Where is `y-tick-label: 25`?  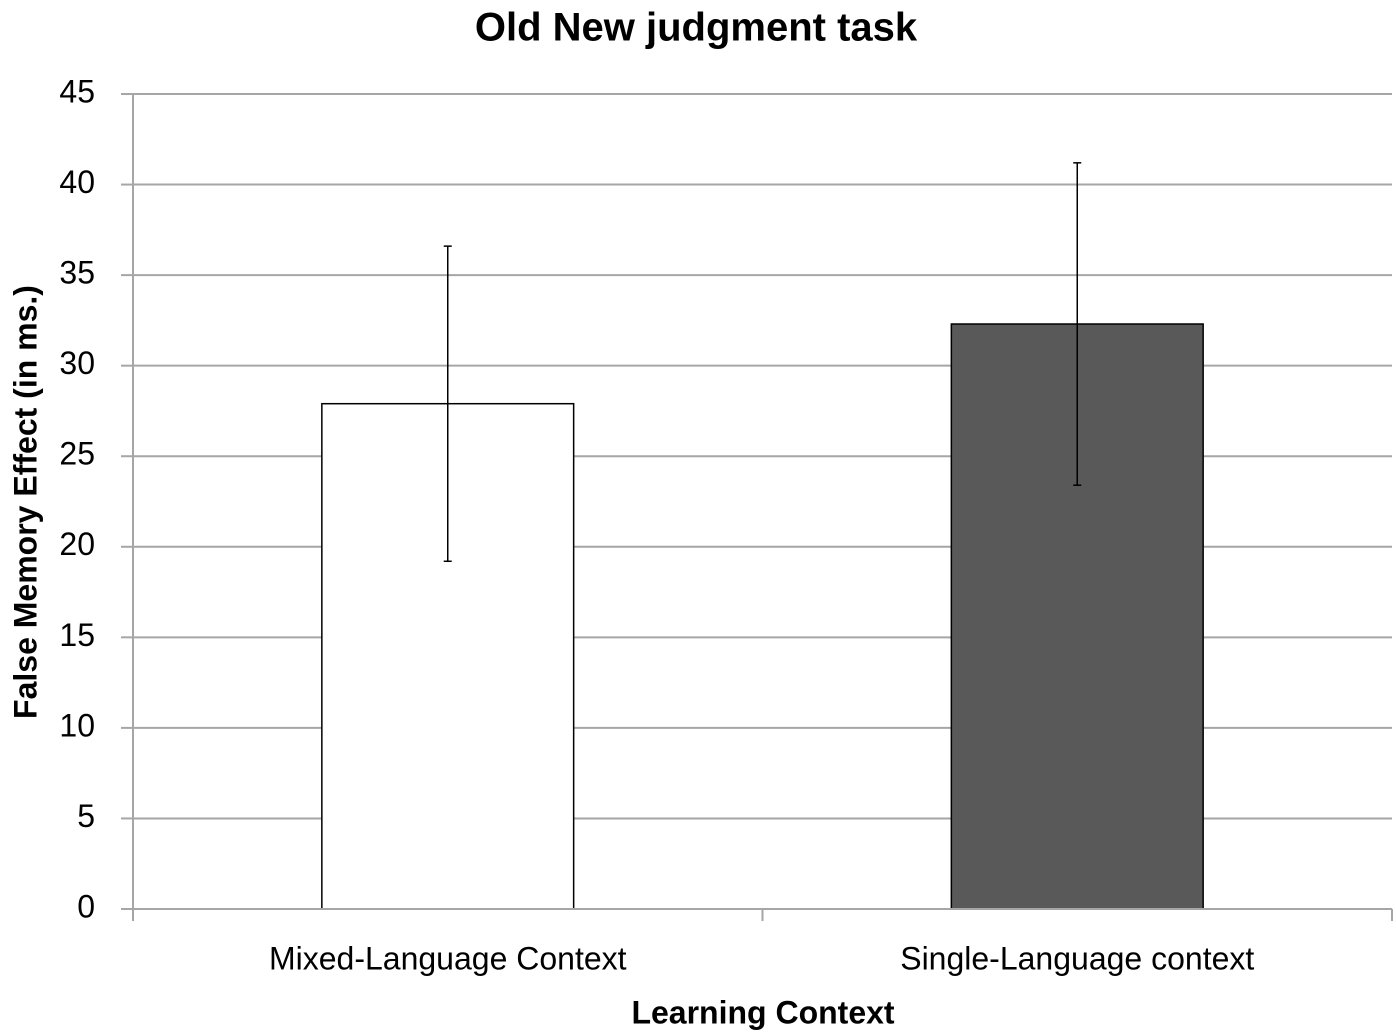 y-tick-label: 25 is located at coordinates (77, 454).